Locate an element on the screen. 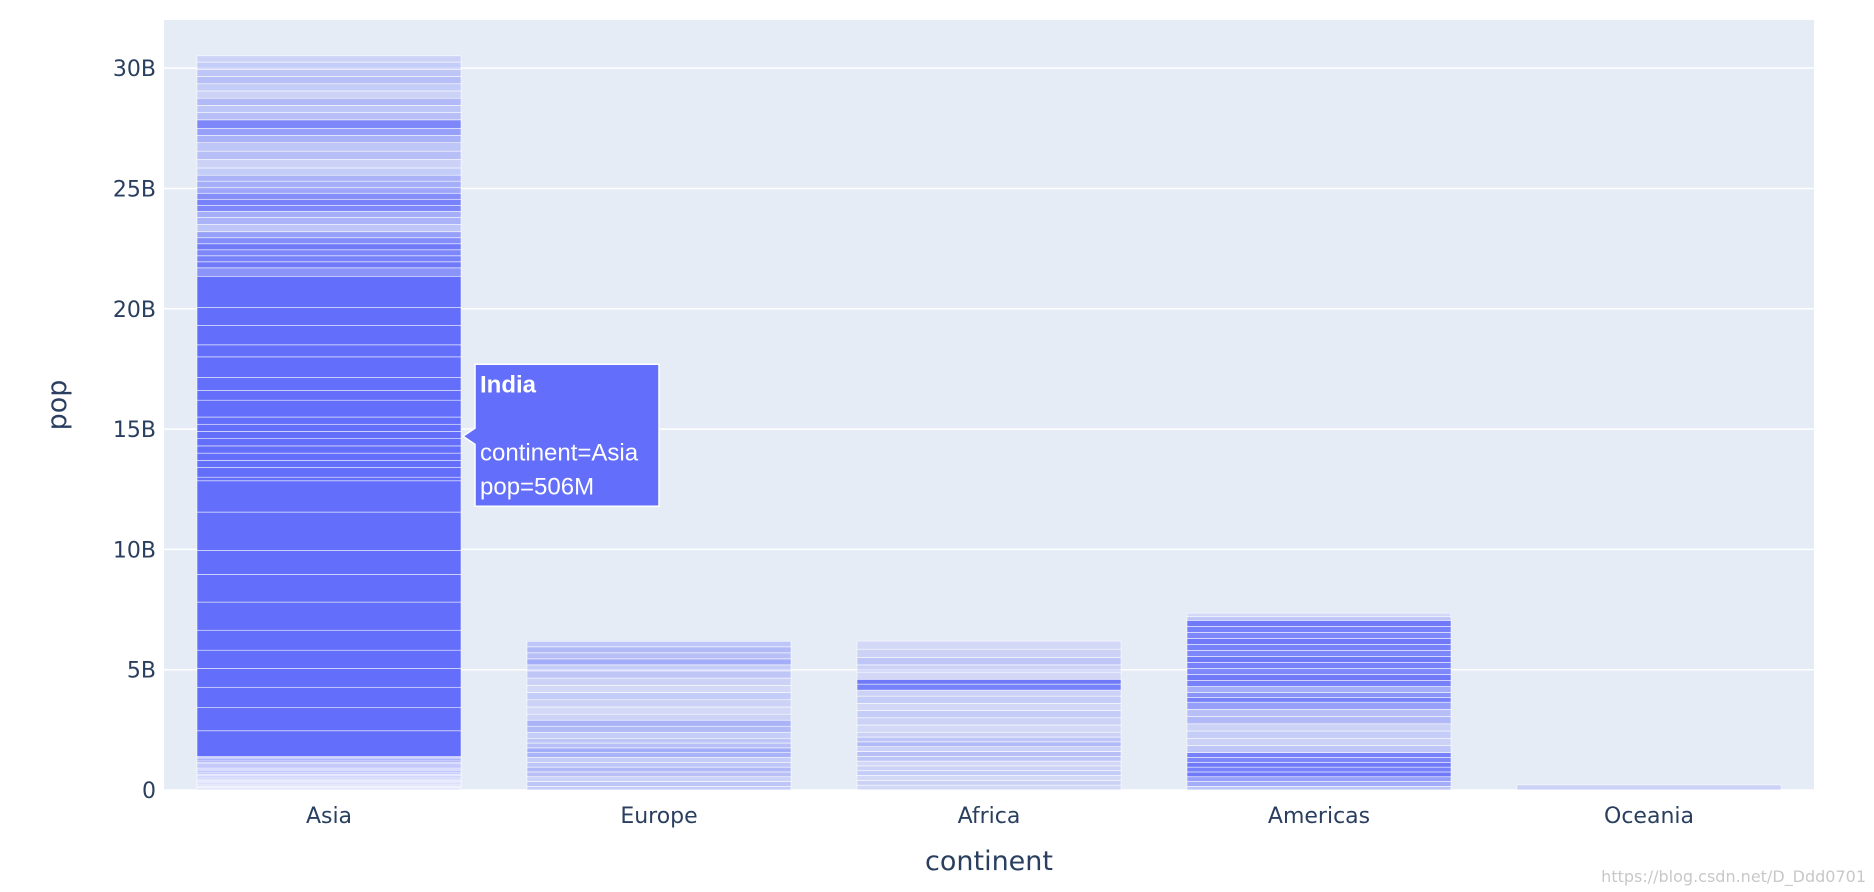 The height and width of the screenshot is (892, 1874). bar-asia is located at coordinates (329, 423).